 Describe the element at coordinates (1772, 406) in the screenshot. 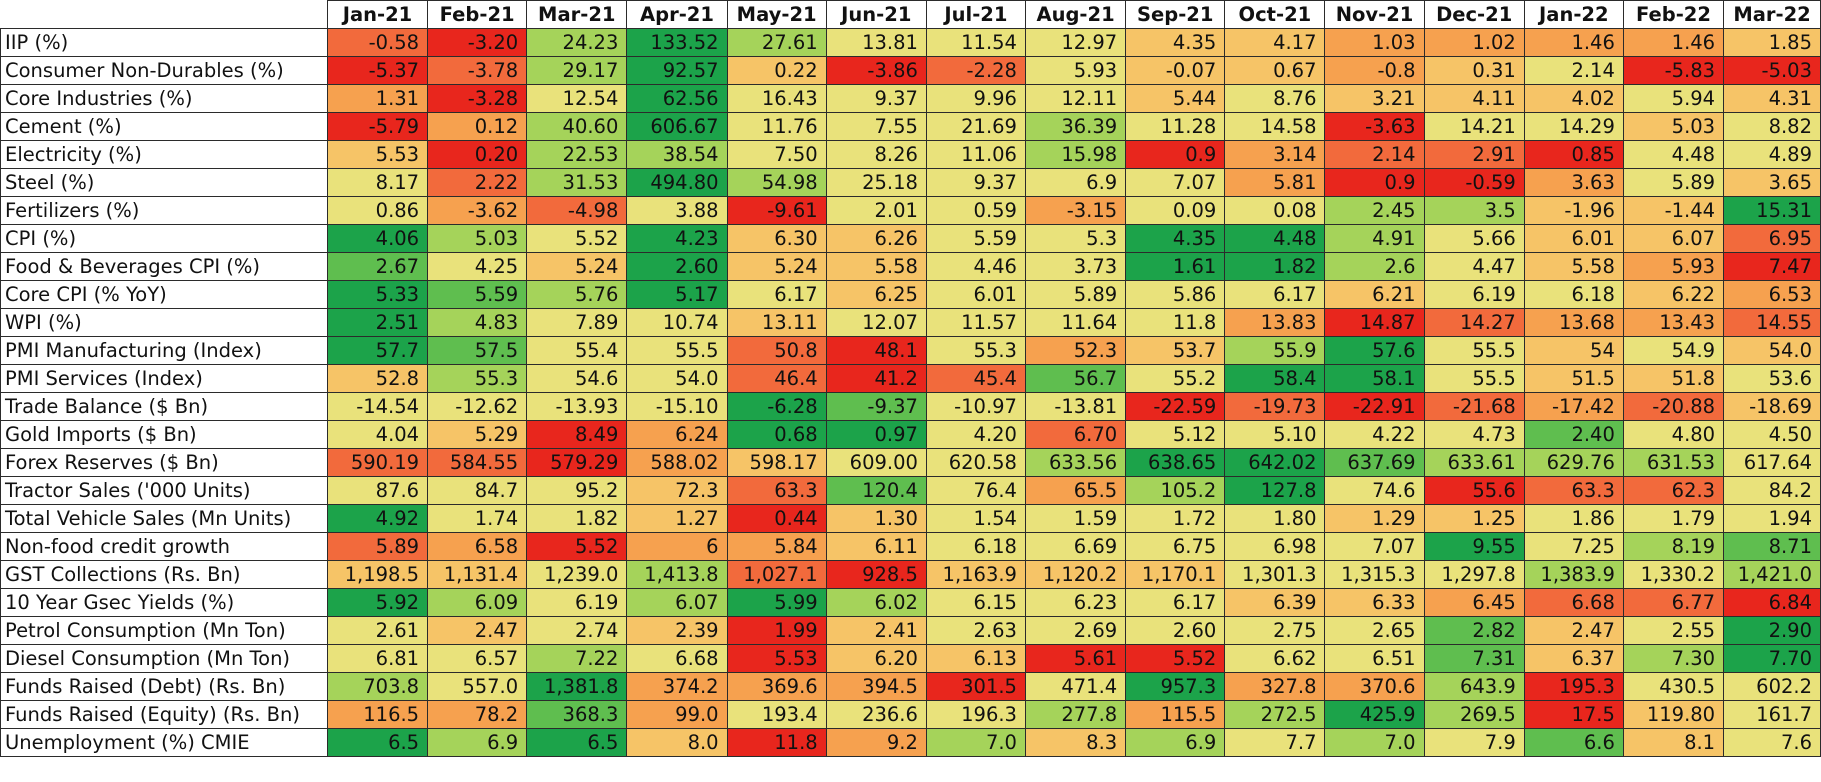

I see `heatmap-cell: -18.69` at that location.